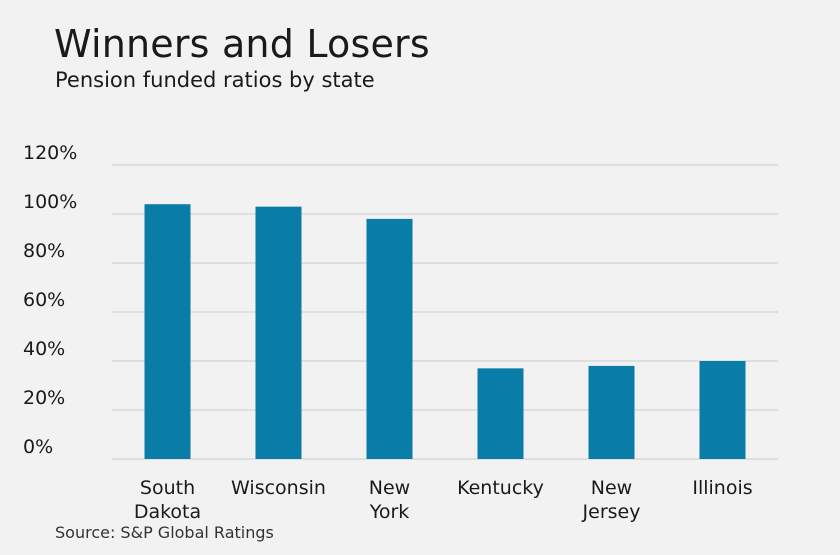 Image resolution: width=840 pixels, height=555 pixels. I want to click on x-tick-label: Wisconsin, so click(278, 488).